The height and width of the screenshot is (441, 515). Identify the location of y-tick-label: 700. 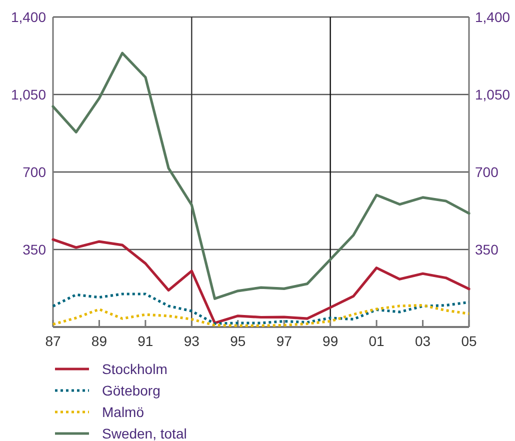
(34, 172).